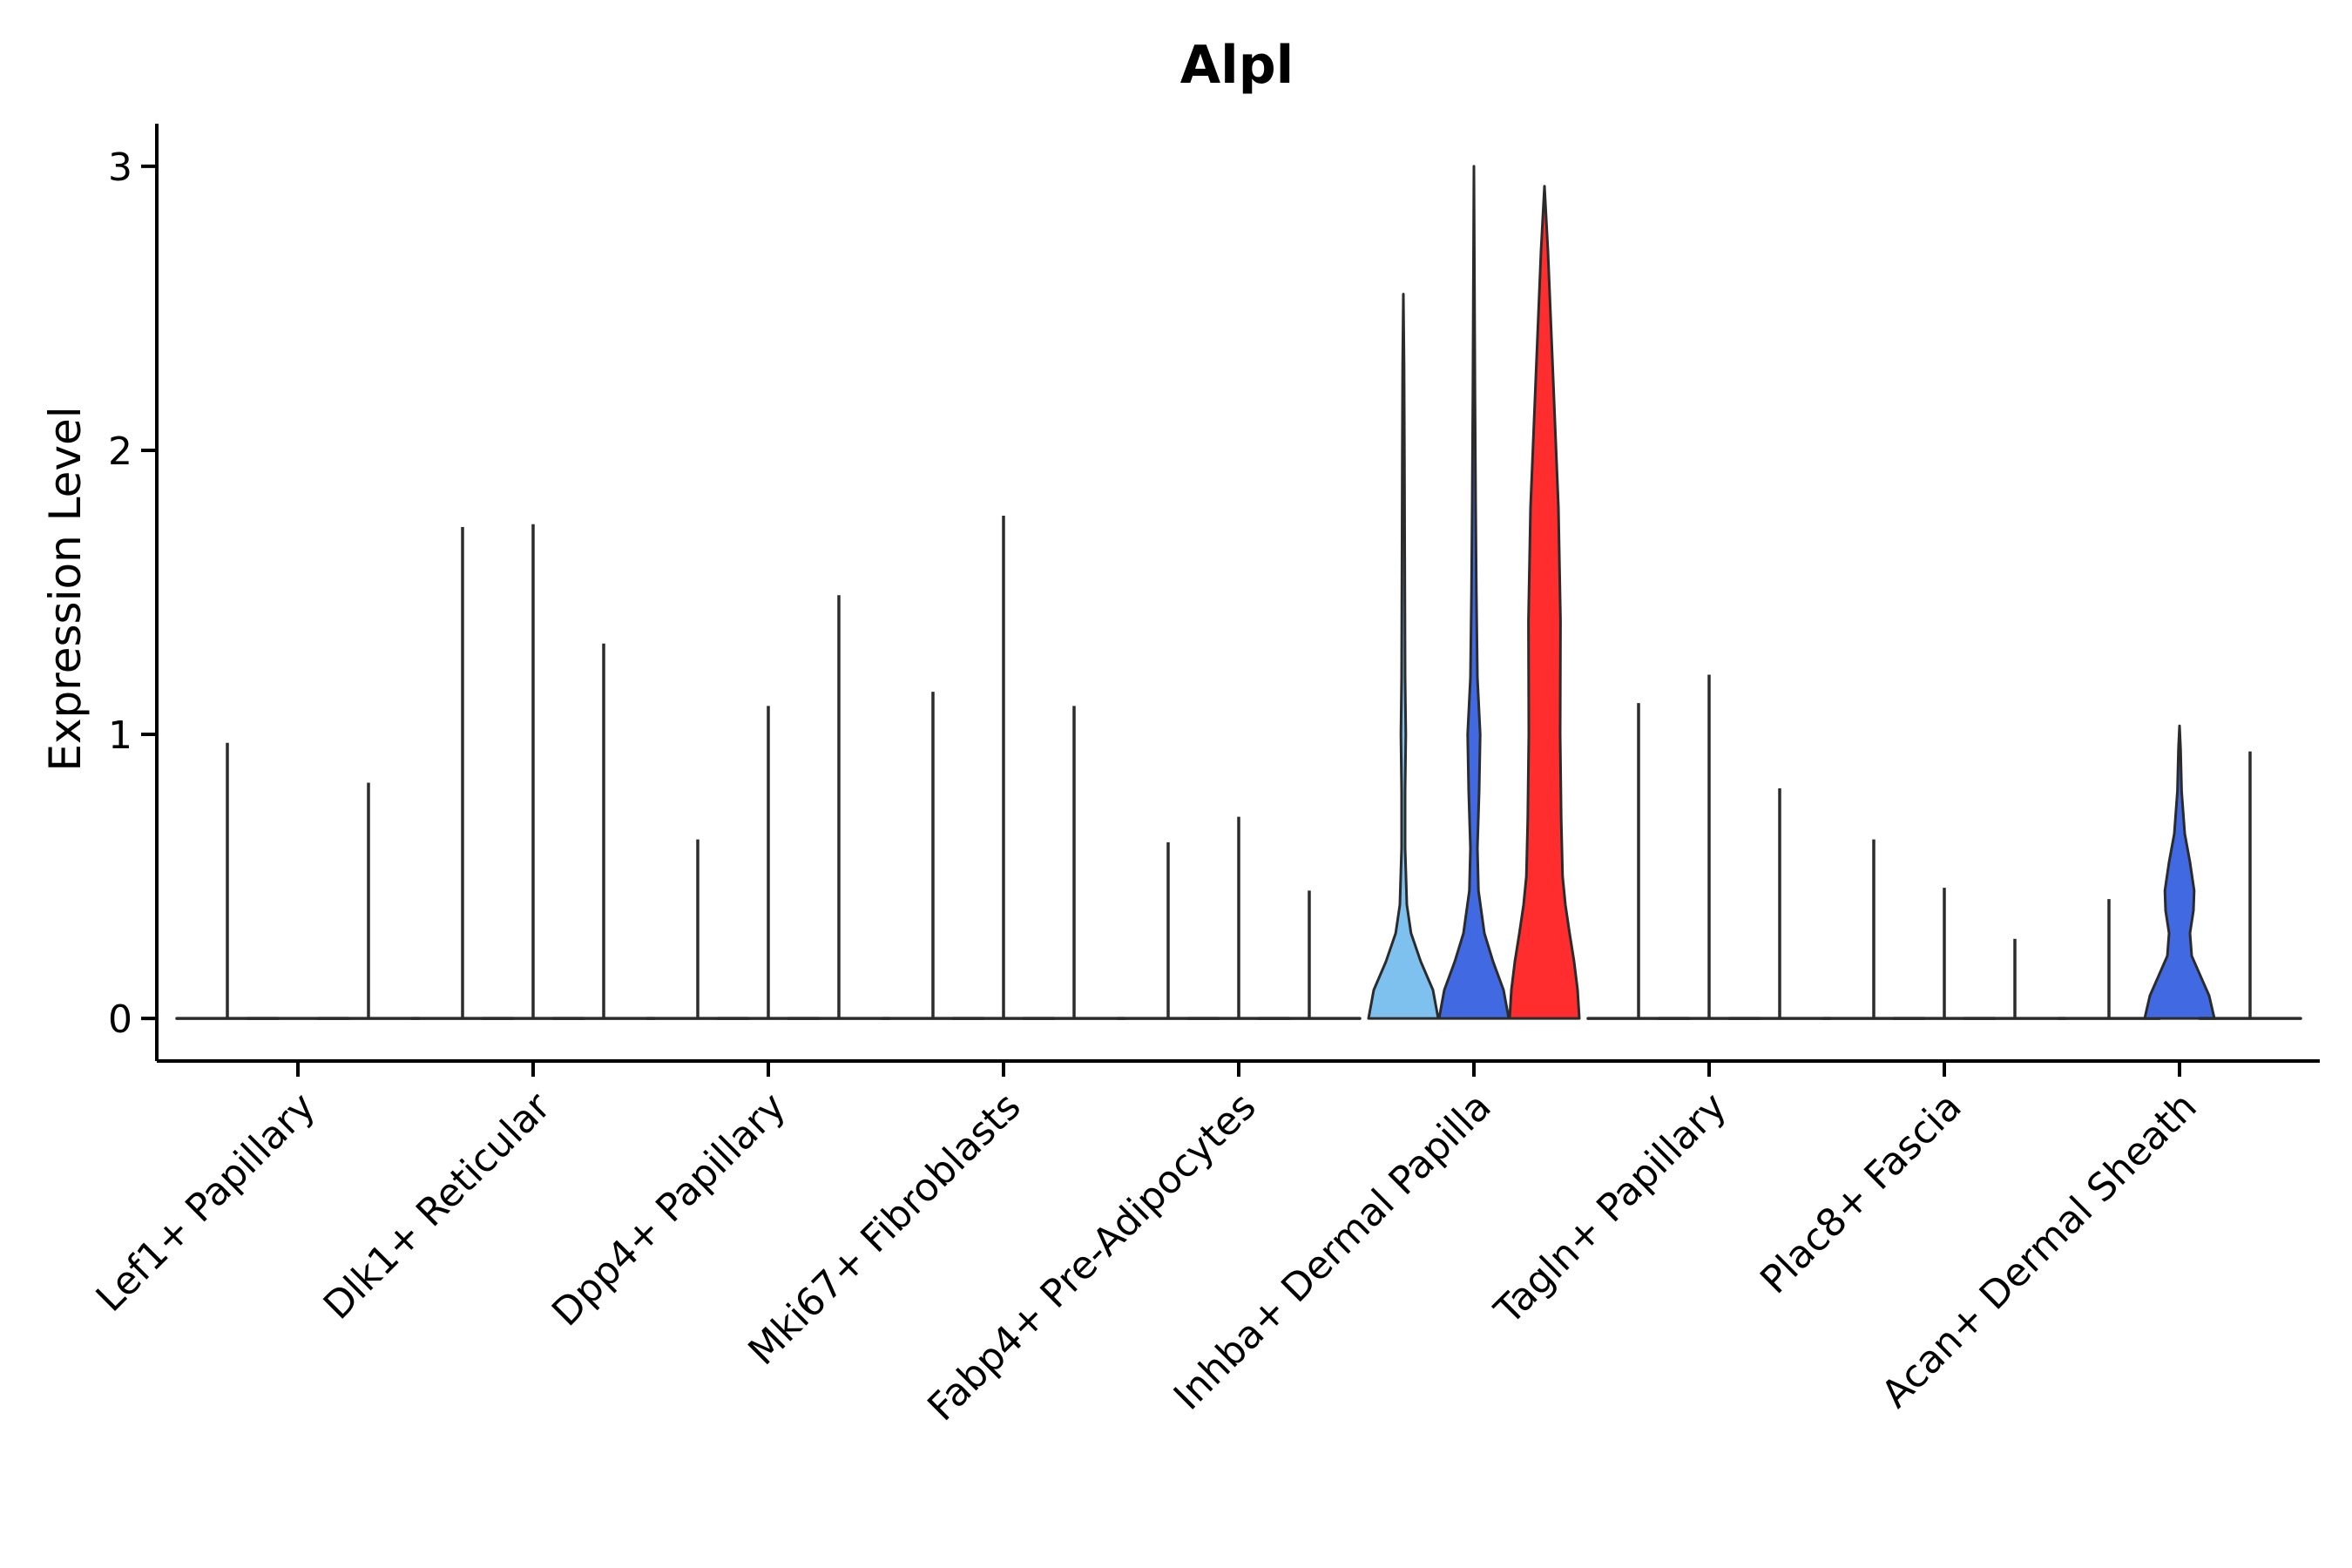 The image size is (2352, 1568). Describe the element at coordinates (120, 1019) in the screenshot. I see `y-tick-label: 0` at that location.